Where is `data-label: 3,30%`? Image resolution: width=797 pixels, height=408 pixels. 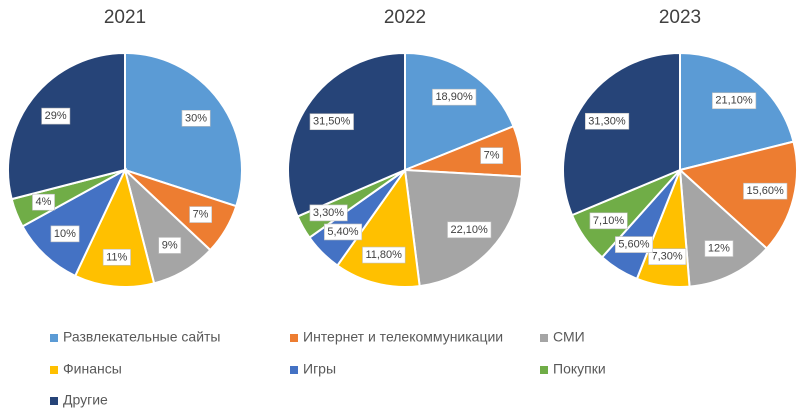
data-label: 3,30% is located at coordinates (328, 213).